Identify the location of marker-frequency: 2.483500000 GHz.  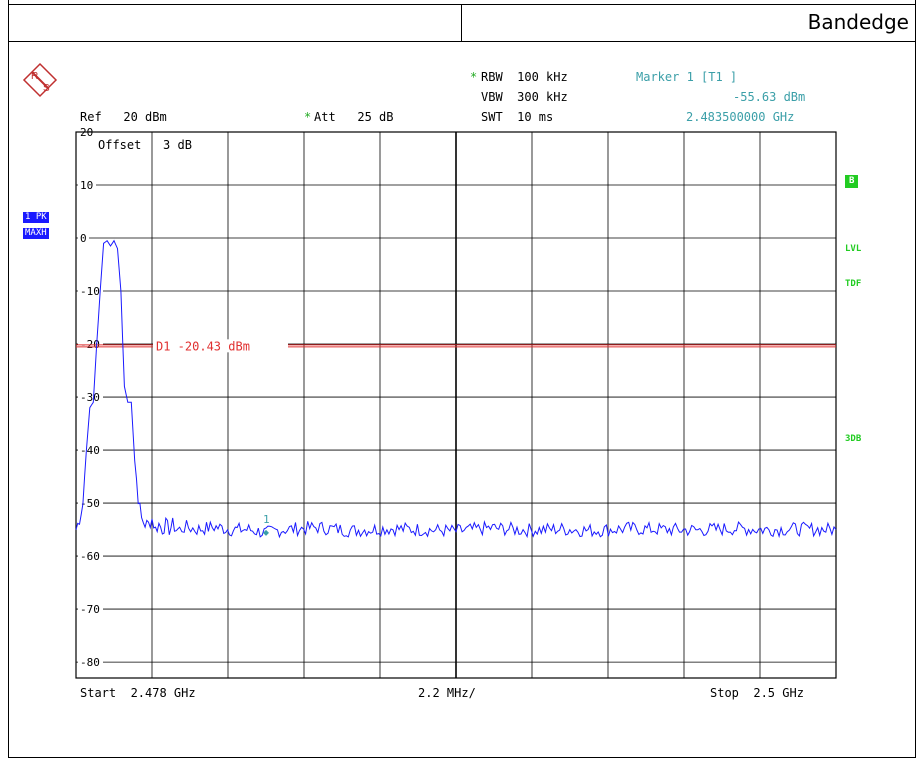
(740, 117).